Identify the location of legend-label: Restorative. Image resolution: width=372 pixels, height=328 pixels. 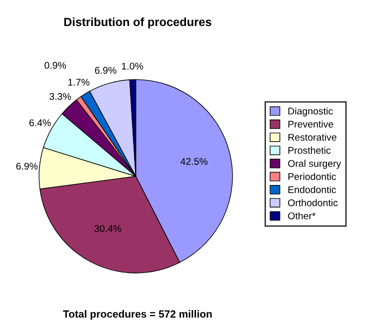
(312, 137).